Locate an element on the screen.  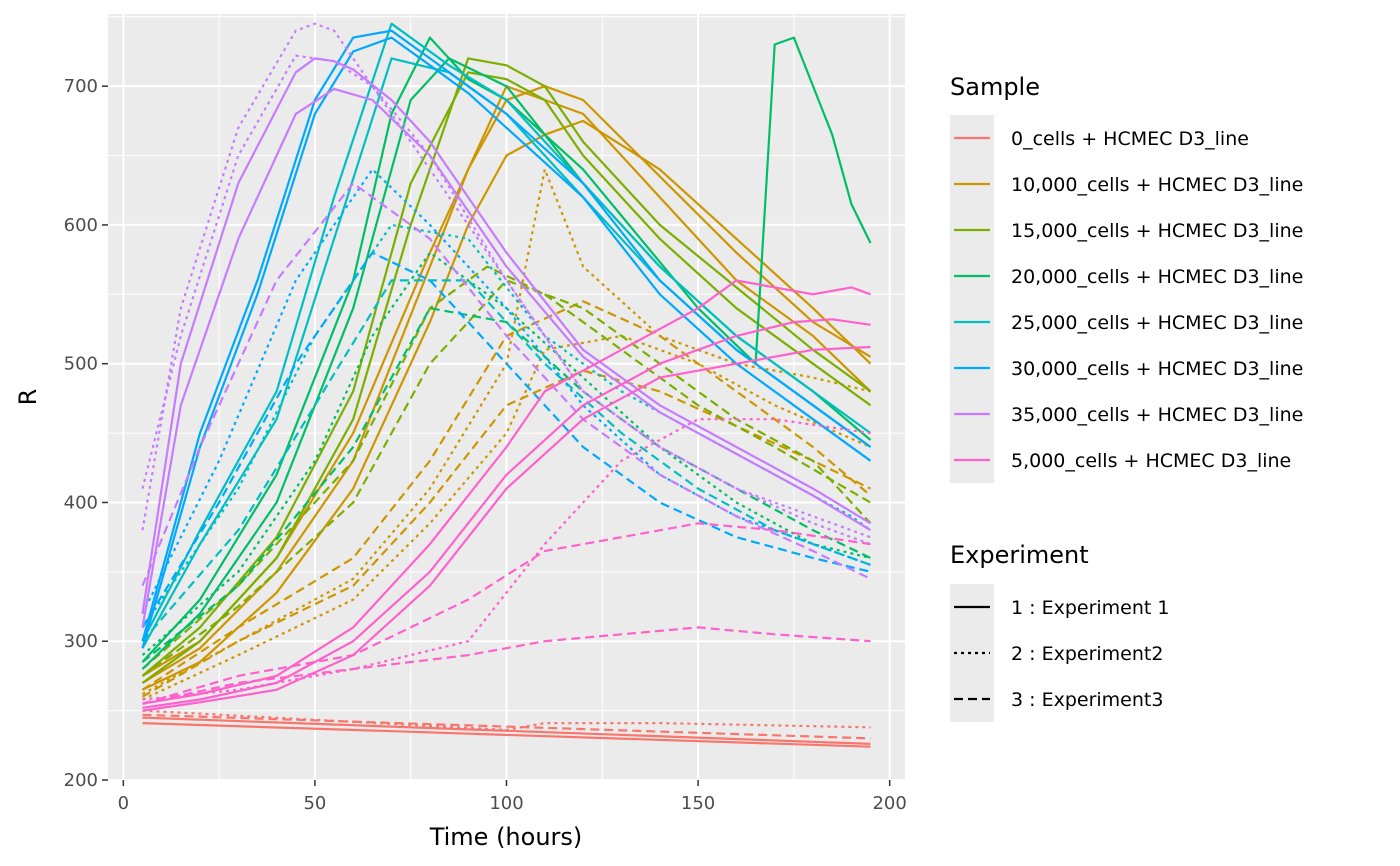
y-tick-label: 500 is located at coordinates (81, 364).